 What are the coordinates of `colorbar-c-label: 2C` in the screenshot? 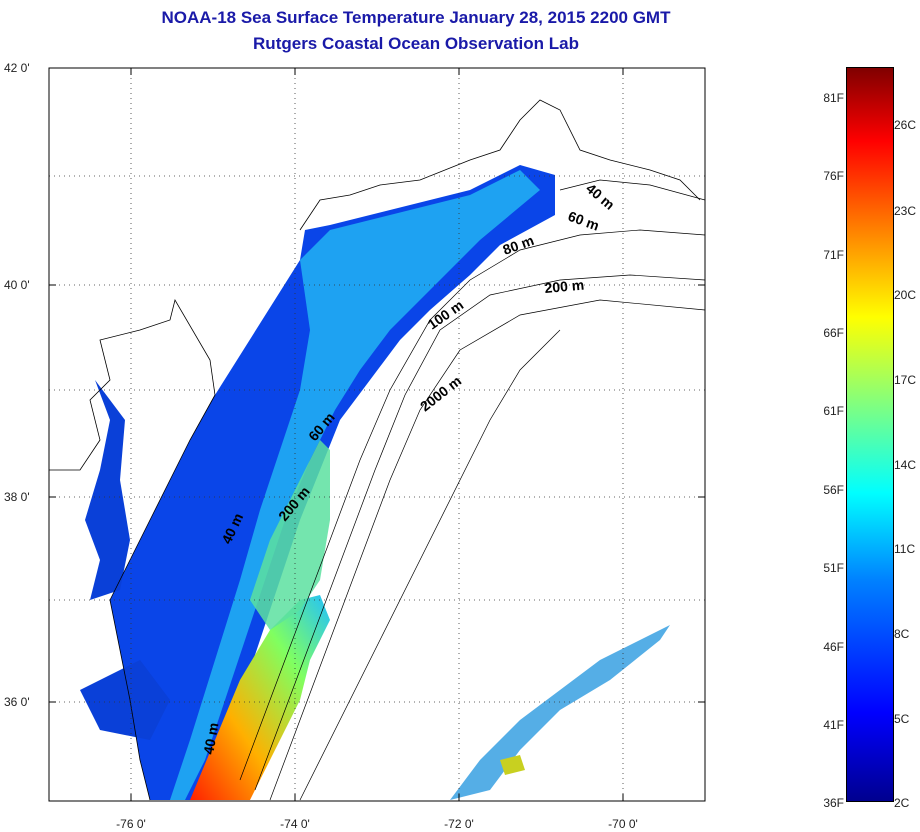 It's located at (902, 803).